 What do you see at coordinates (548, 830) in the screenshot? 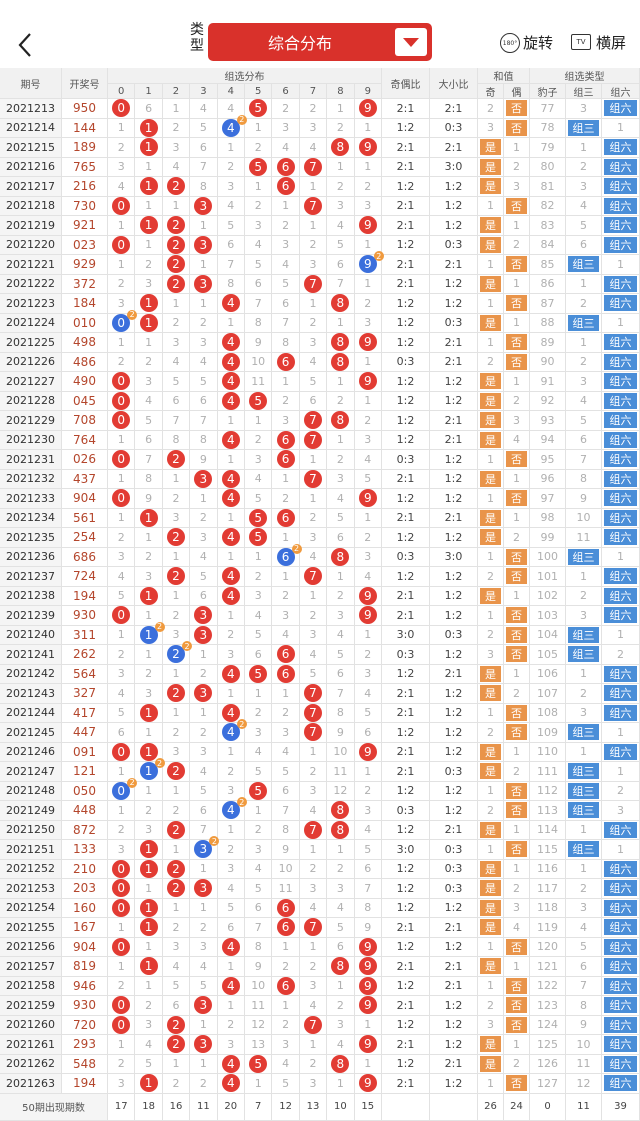
I see `type-cell: 114` at bounding box center [548, 830].